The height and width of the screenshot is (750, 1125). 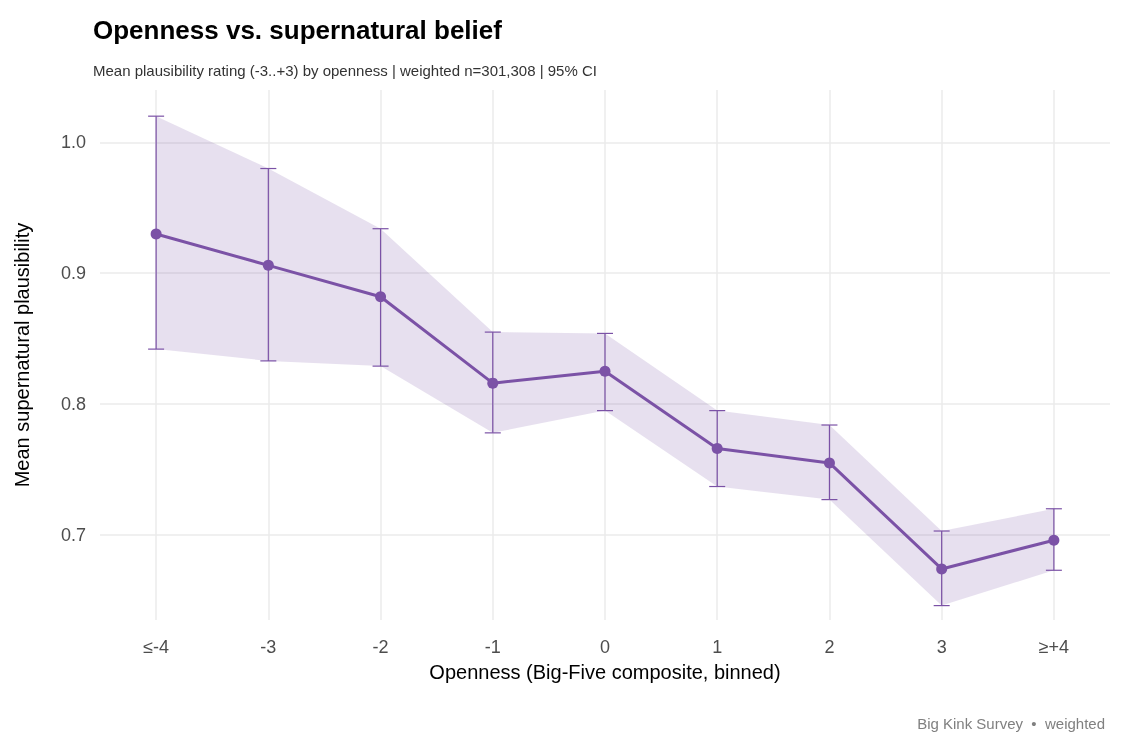 I want to click on text: Big Kink Survey • weighted, so click(x=1011, y=723).